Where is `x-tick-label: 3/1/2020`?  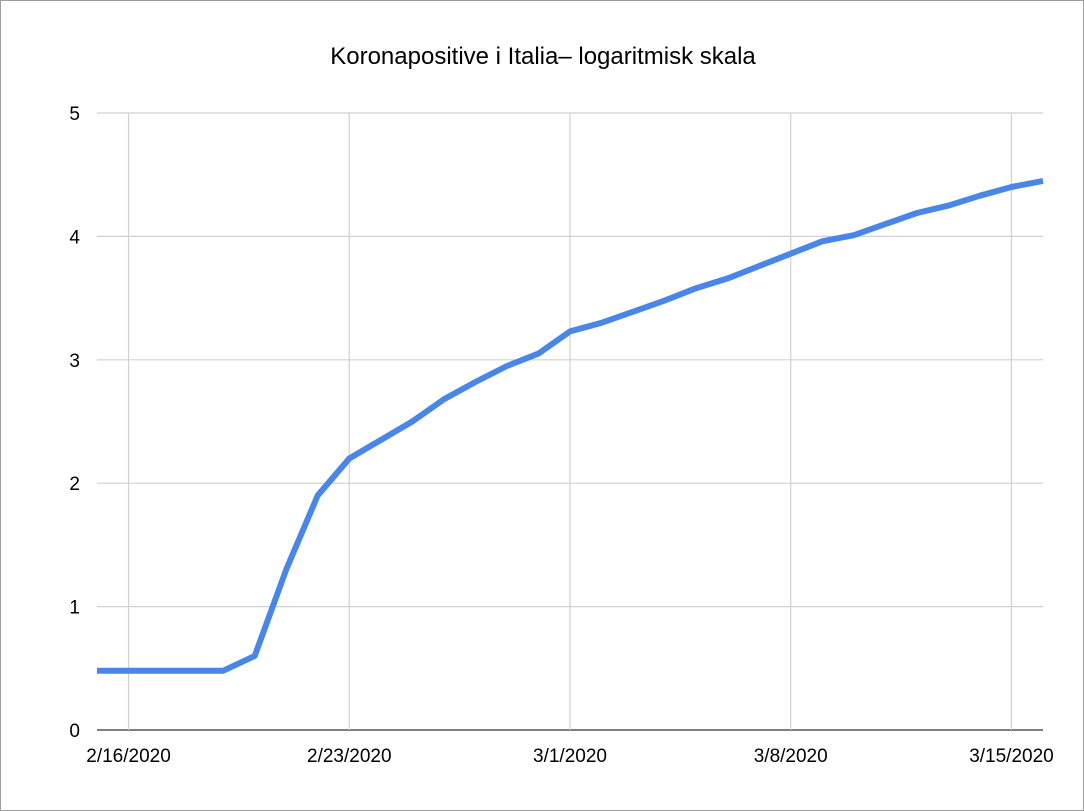 x-tick-label: 3/1/2020 is located at coordinates (570, 756).